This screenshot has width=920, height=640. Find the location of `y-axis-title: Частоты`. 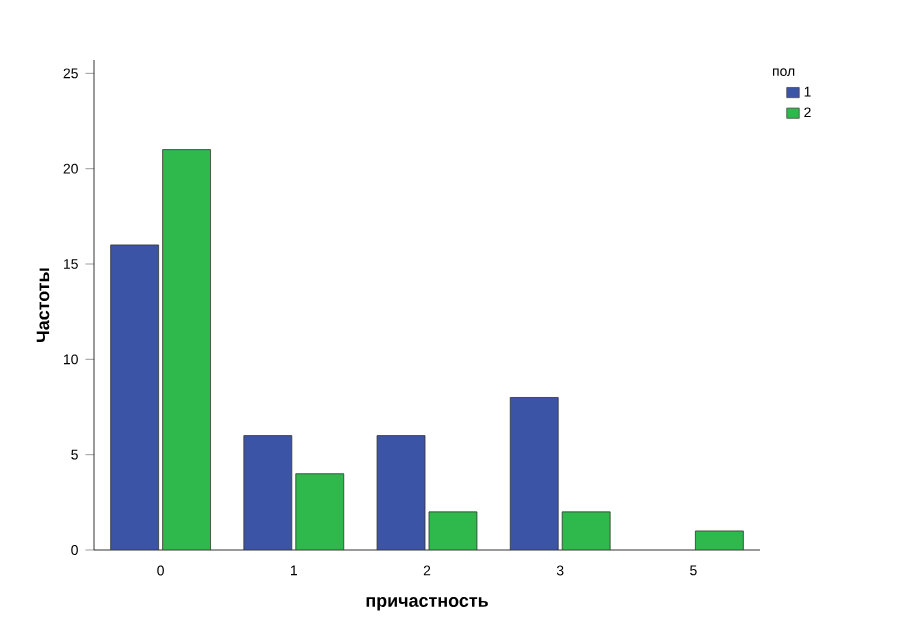

y-axis-title: Частоты is located at coordinates (43, 305).